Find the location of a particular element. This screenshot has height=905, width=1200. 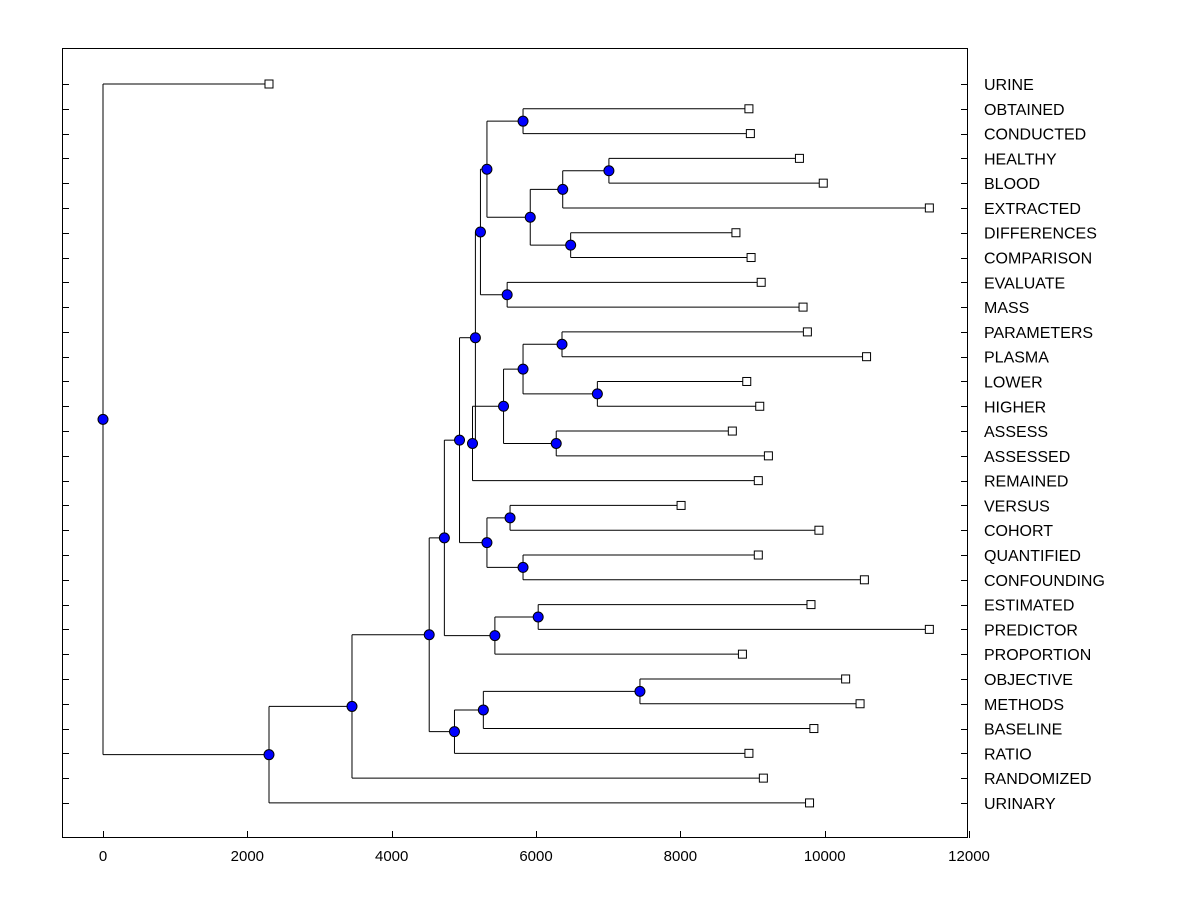

leaf-label: HIGHER is located at coordinates (1015, 407).